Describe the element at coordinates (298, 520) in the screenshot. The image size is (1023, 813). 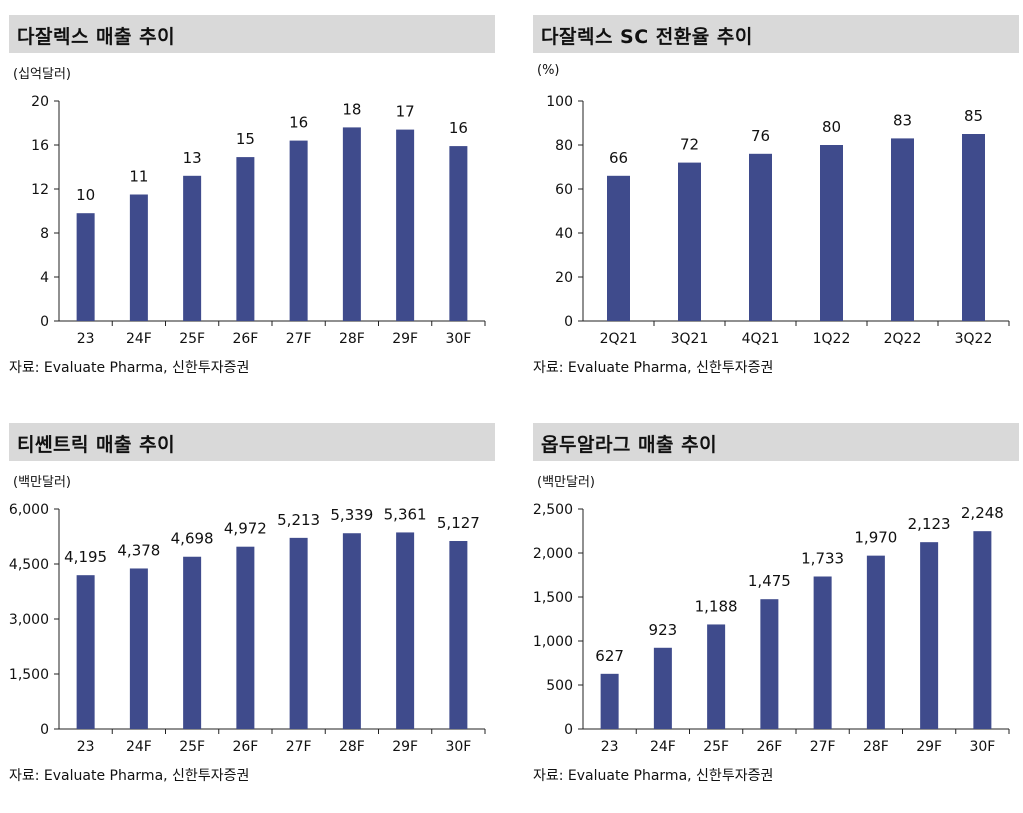
I see `data-label: 5,213` at that location.